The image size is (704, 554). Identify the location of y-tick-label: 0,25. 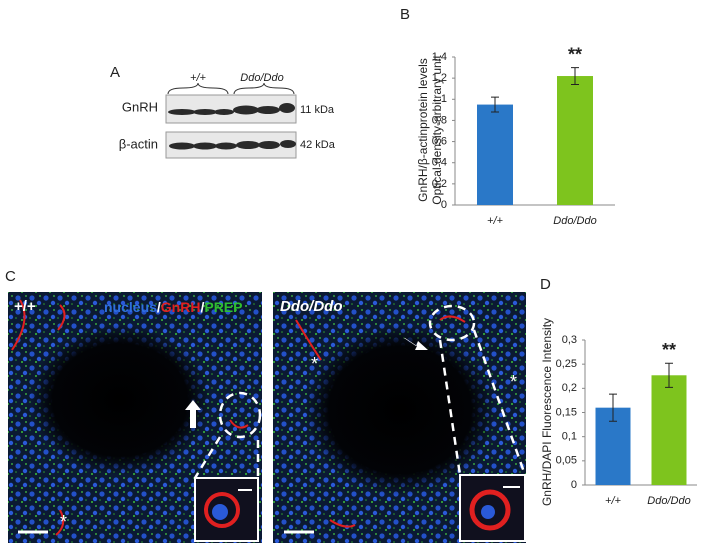
(566, 364).